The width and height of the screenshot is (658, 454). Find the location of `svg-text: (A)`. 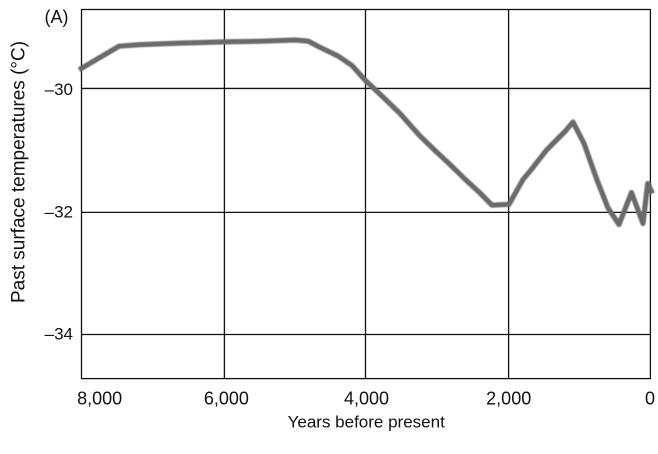

svg-text: (A) is located at coordinates (57, 17).